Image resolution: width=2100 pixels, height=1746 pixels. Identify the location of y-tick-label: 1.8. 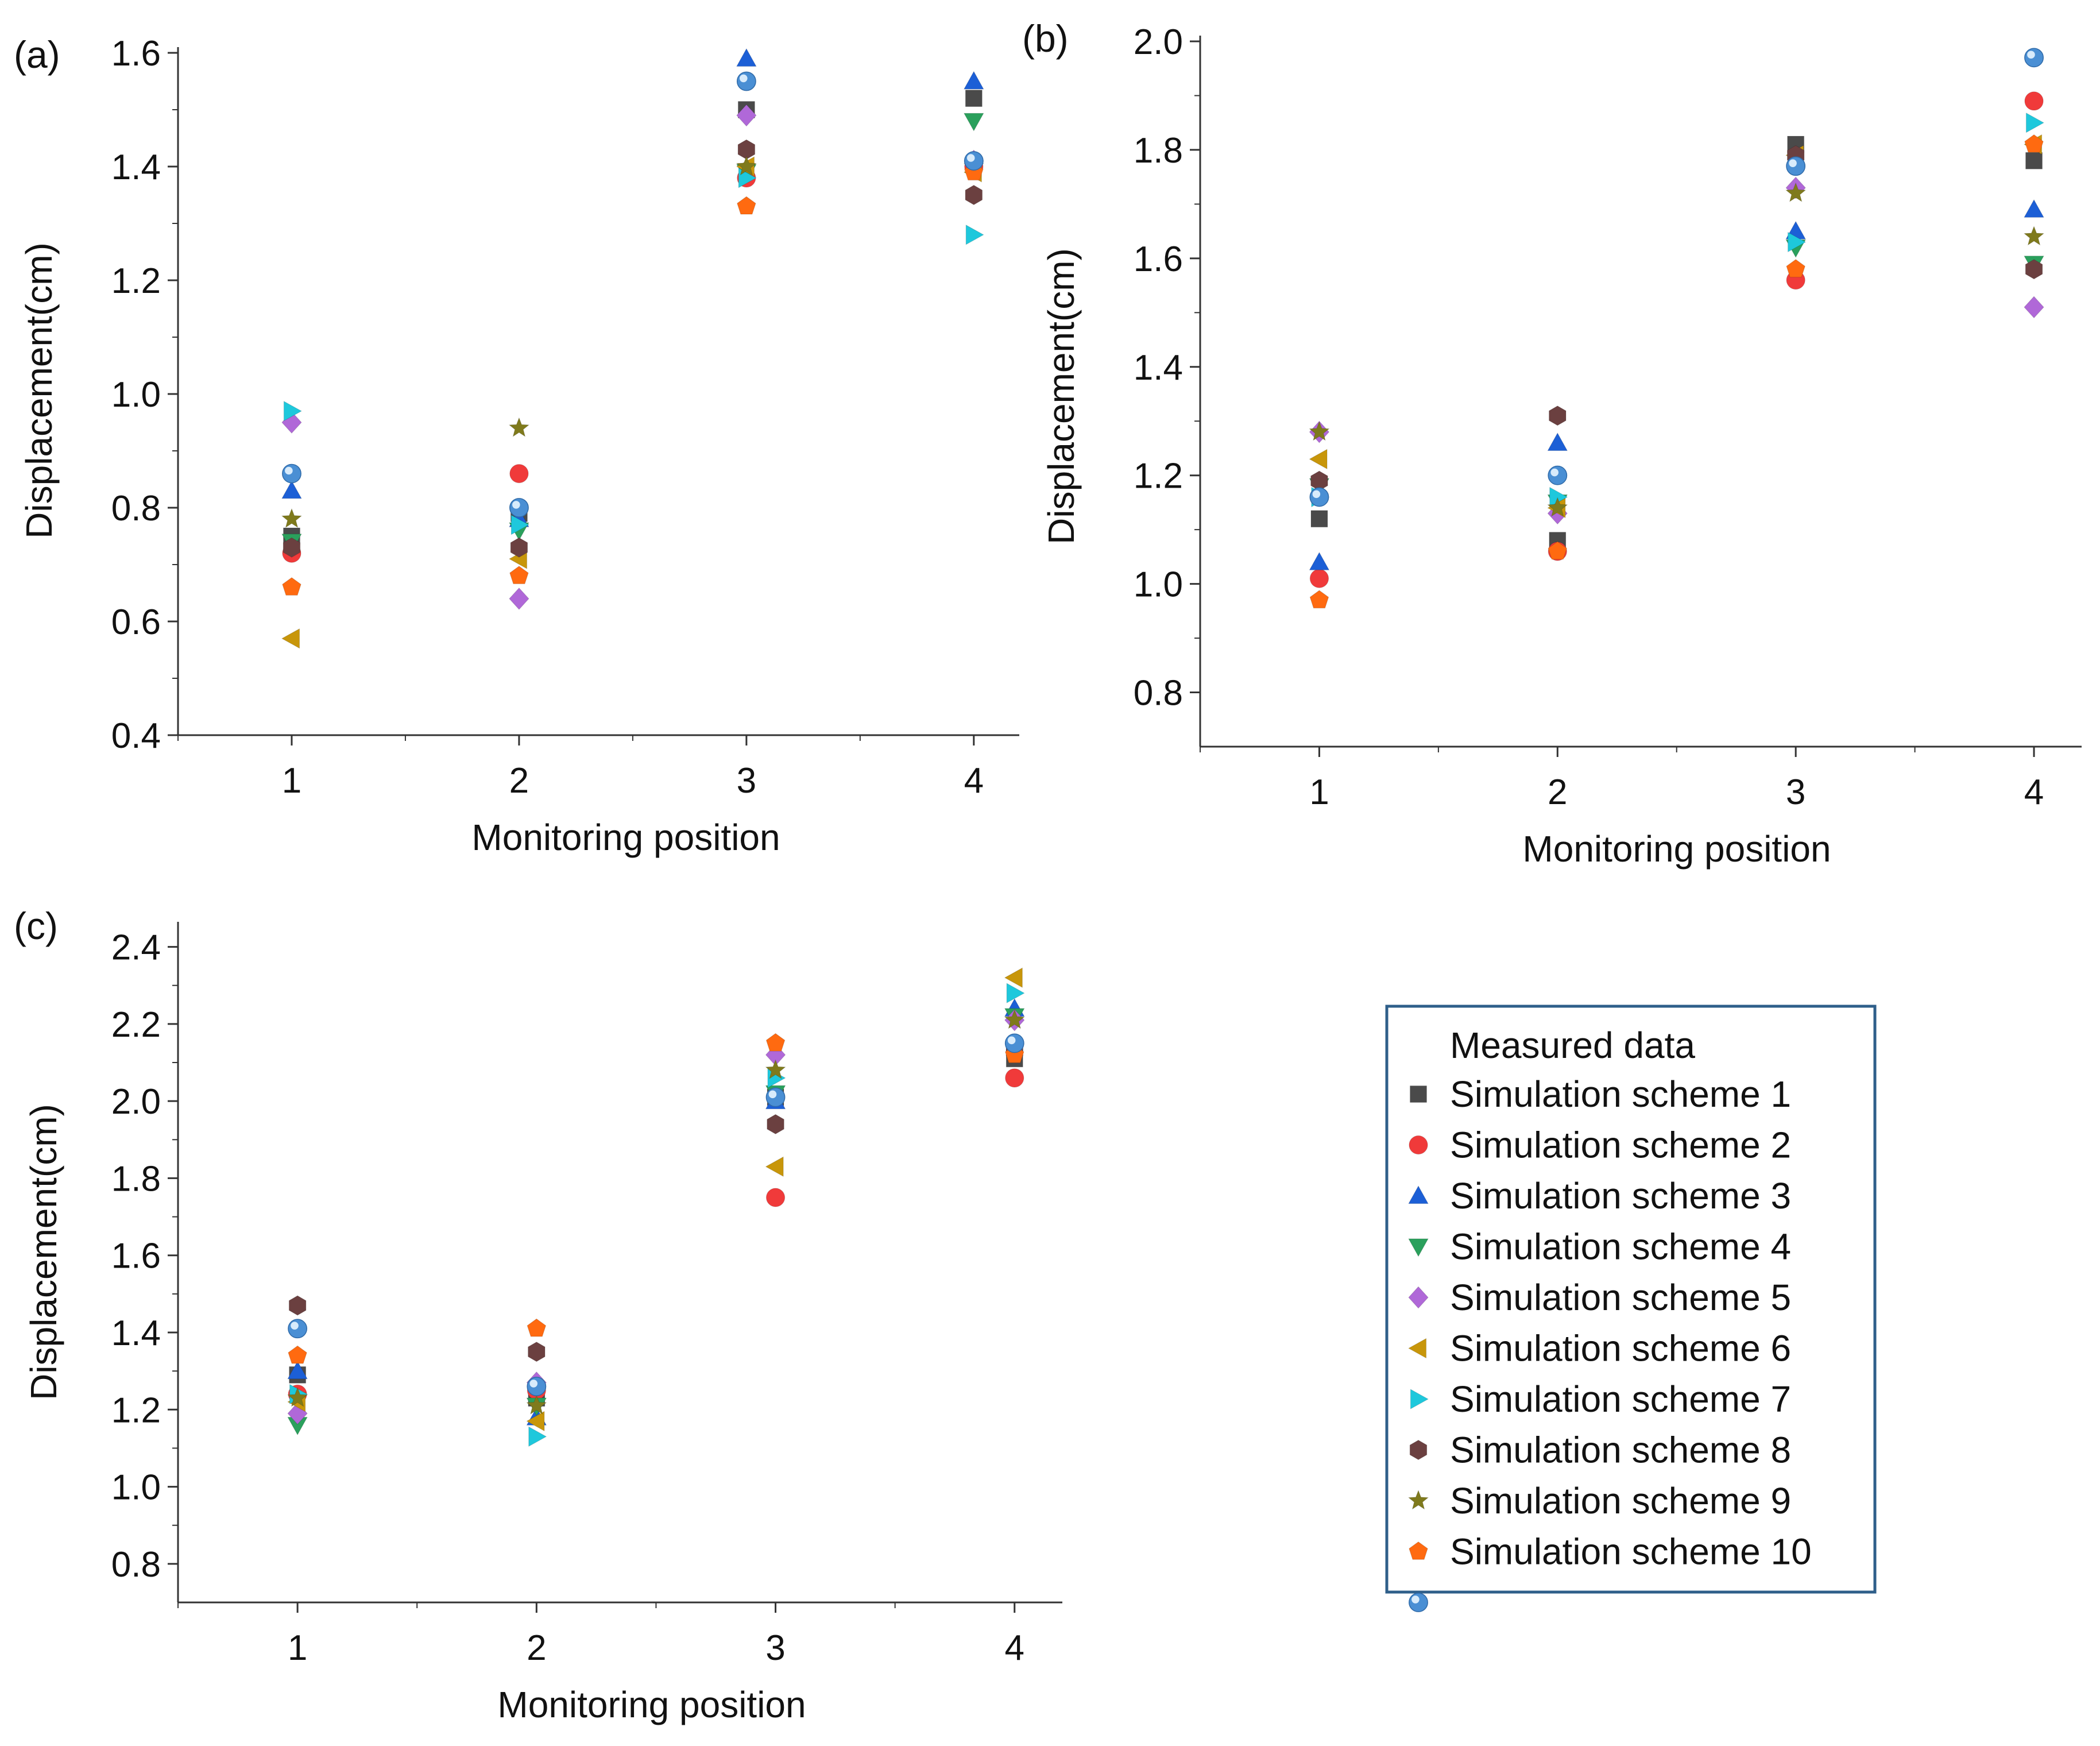
(1158, 151).